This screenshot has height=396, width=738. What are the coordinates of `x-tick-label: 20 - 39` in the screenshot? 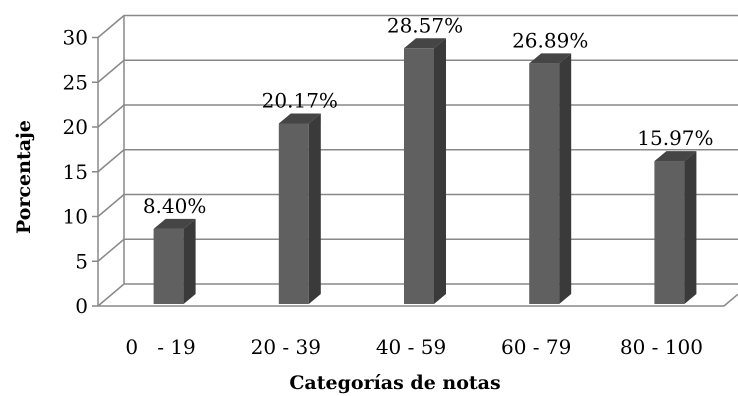 It's located at (286, 347).